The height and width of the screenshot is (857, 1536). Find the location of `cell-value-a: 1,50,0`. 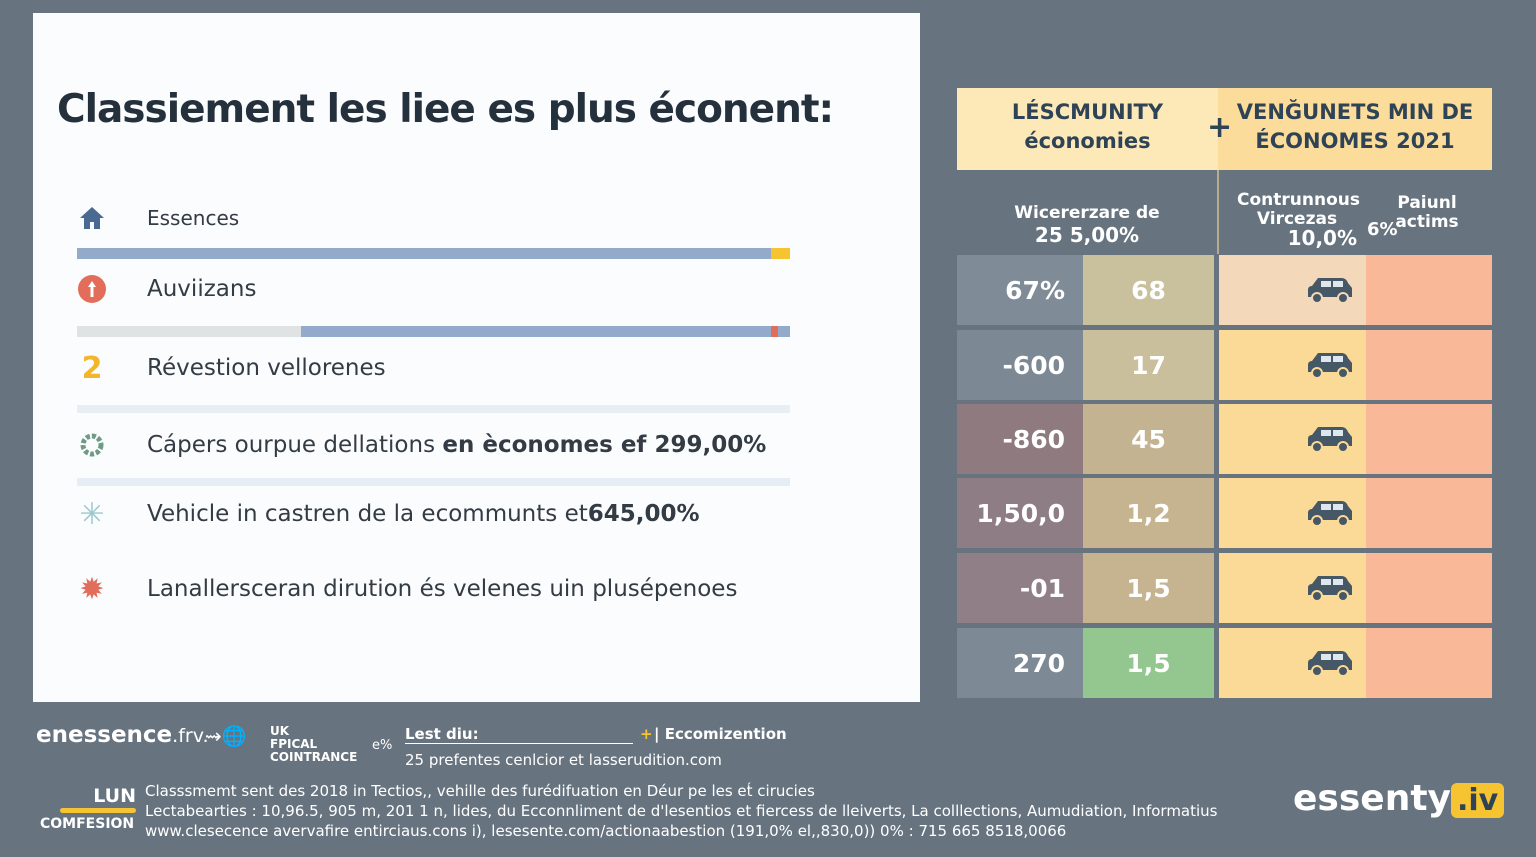

cell-value-a: 1,50,0 is located at coordinates (1020, 513).